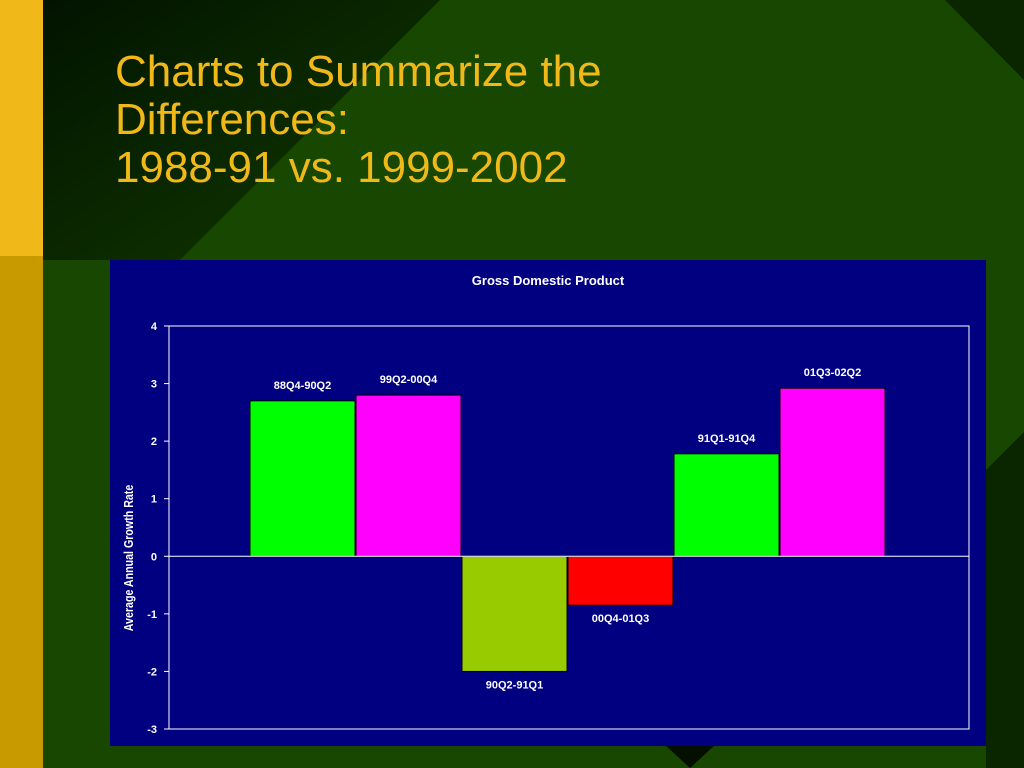 The image size is (1024, 768). What do you see at coordinates (154, 327) in the screenshot?
I see `y-tick-label: 4` at bounding box center [154, 327].